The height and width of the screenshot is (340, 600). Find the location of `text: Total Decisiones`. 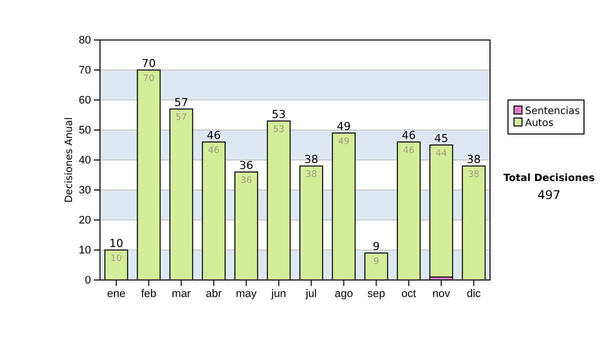

text: Total Decisiones is located at coordinates (549, 178).